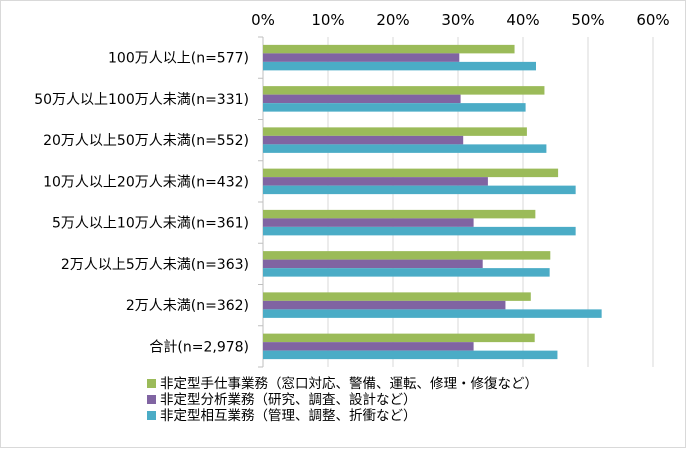 Image resolution: width=686 pixels, height=449 pixels. Describe the element at coordinates (288, 416) in the screenshot. I see `legend-label: 非定型相互業務（管理、調整、折衝など）` at that location.